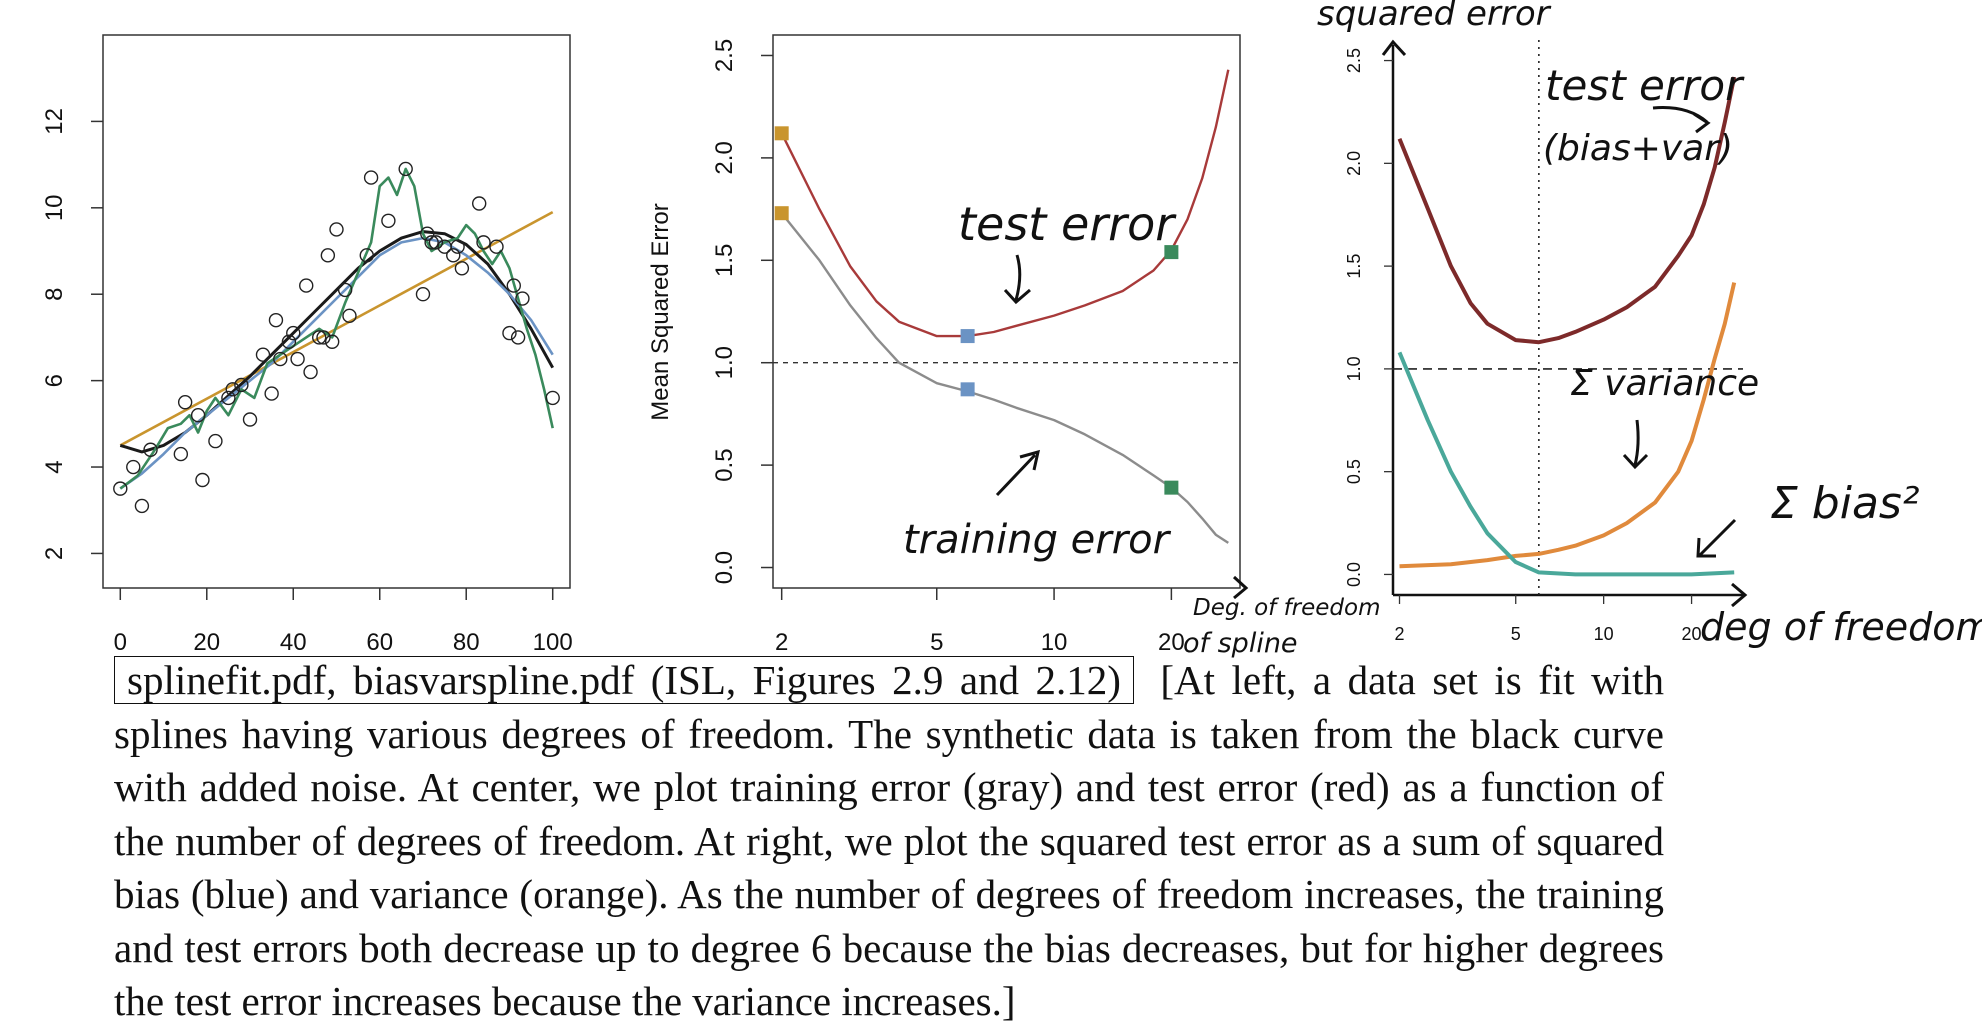 Image resolution: width=1982 pixels, height=1029 pixels. Describe the element at coordinates (1645, 85) in the screenshot. I see `right-test-error-annotation-1: test error` at that location.